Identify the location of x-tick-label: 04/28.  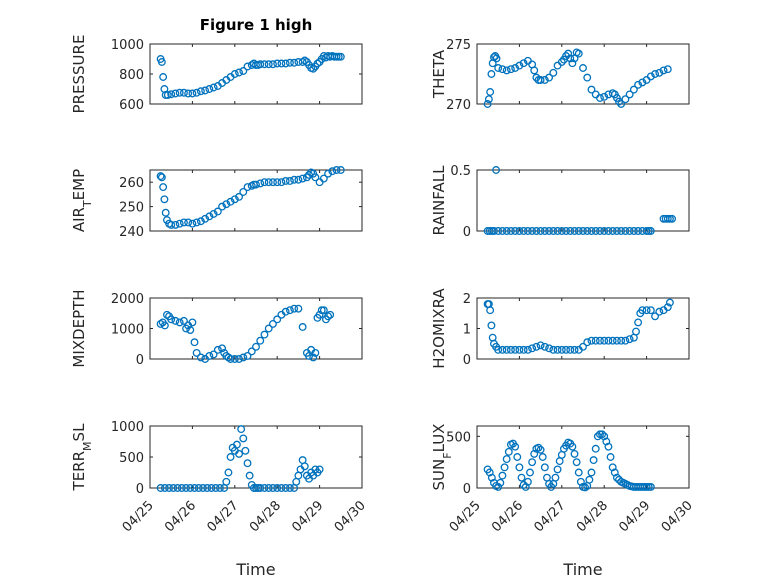
(265, 516).